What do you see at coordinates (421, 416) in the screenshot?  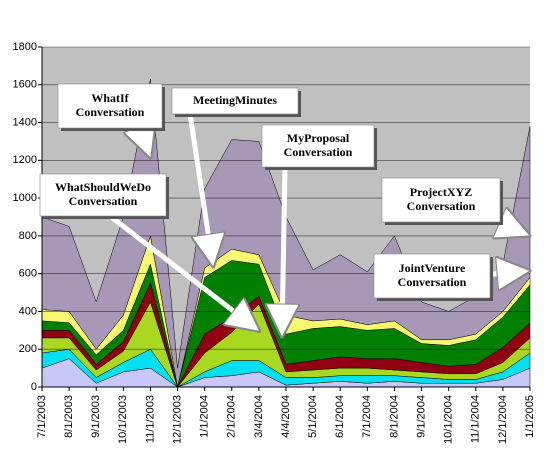 I see `x-tick-label: 9/1/2004` at bounding box center [421, 416].